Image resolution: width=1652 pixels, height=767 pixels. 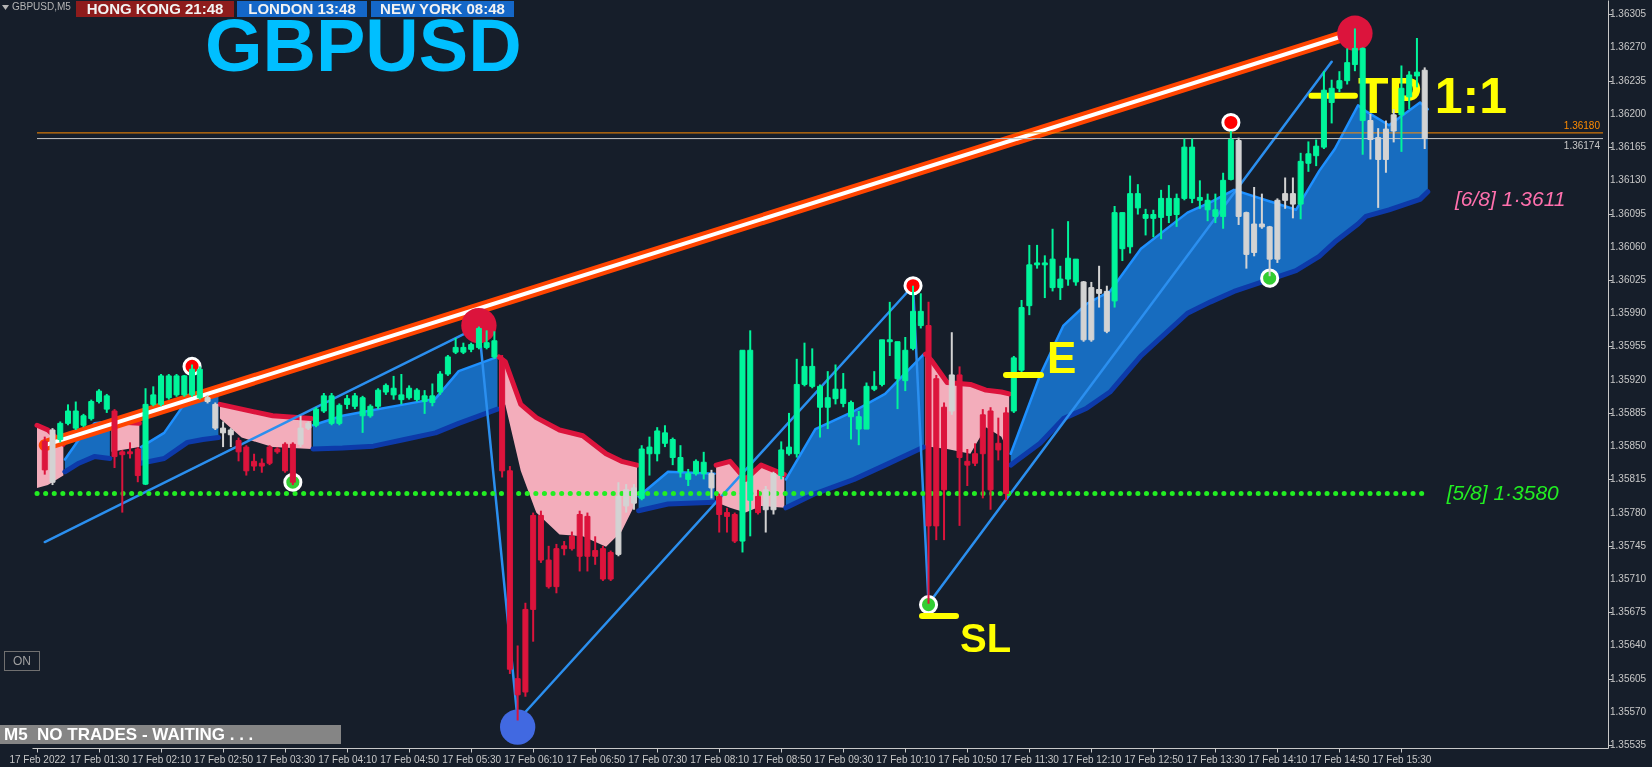 I want to click on annotation: LONDON 13:48, so click(x=302, y=8).